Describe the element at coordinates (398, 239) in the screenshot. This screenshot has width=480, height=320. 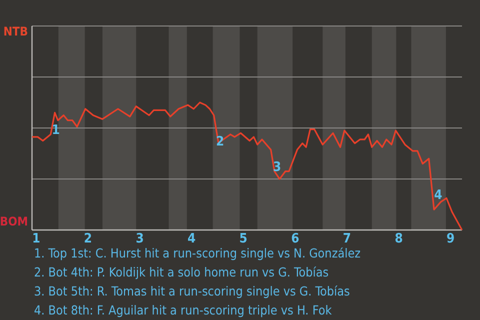
I see `x-tick-label: 8` at that location.